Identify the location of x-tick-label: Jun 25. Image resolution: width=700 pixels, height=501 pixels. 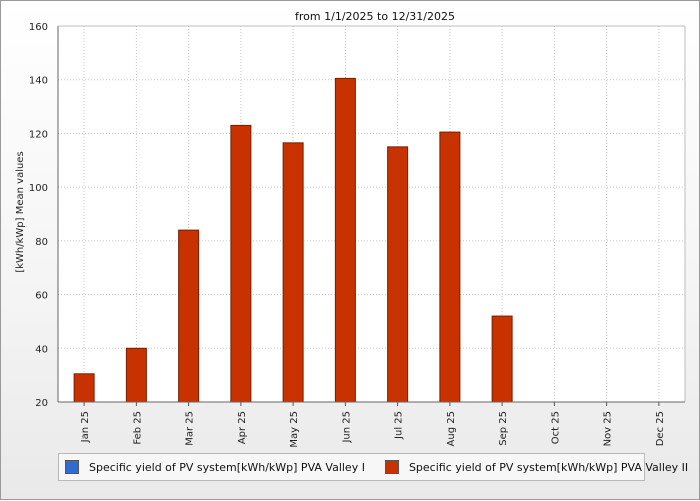
(346, 427).